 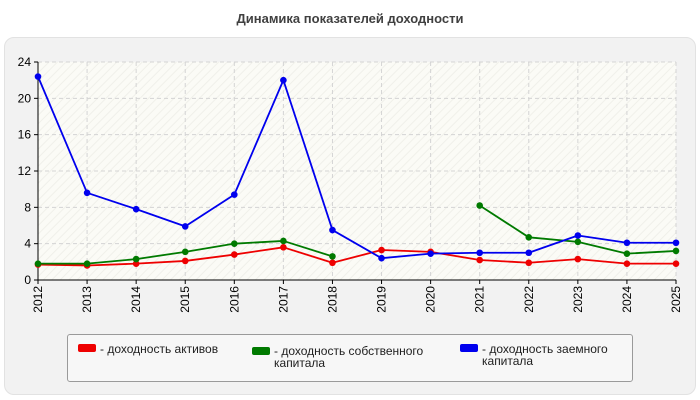 What do you see at coordinates (38, 299) in the screenshot?
I see `x-tick-label: 2012` at bounding box center [38, 299].